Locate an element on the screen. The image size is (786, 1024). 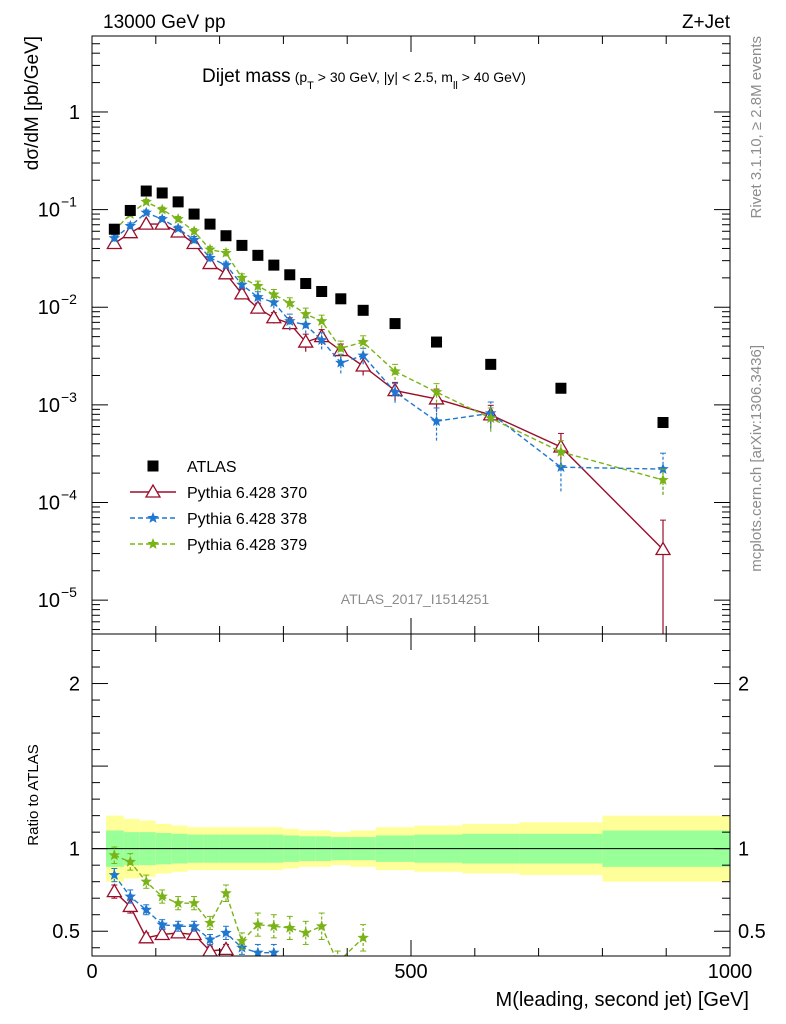
y-tick-label-exponent: −2 is located at coordinates (69, 299).